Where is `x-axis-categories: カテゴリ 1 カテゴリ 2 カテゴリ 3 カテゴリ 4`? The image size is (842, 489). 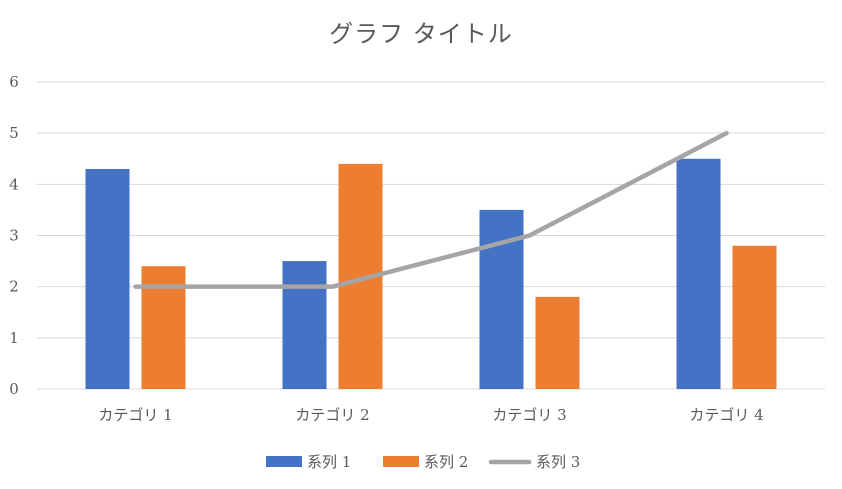 x-axis-categories: カテゴリ 1 カテゴリ 2 カテゴリ 3 カテゴリ 4 is located at coordinates (430, 415).